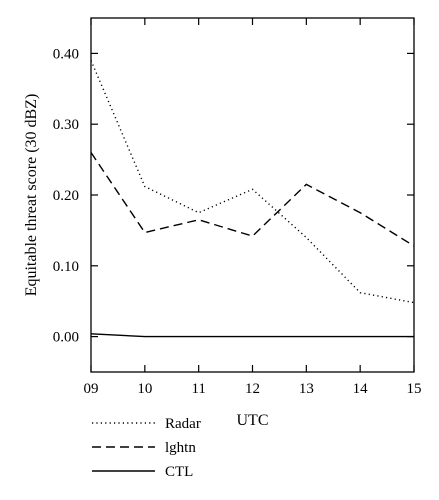 The height and width of the screenshot is (500, 439). Describe the element at coordinates (91, 389) in the screenshot. I see `x-tick-label: 09` at that location.